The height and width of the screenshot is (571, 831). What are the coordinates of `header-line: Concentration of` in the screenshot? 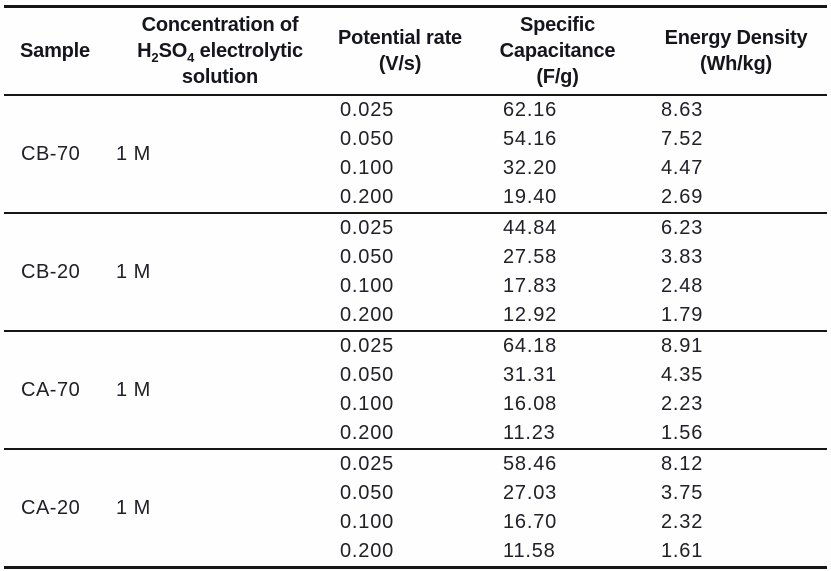 It's located at (220, 25).